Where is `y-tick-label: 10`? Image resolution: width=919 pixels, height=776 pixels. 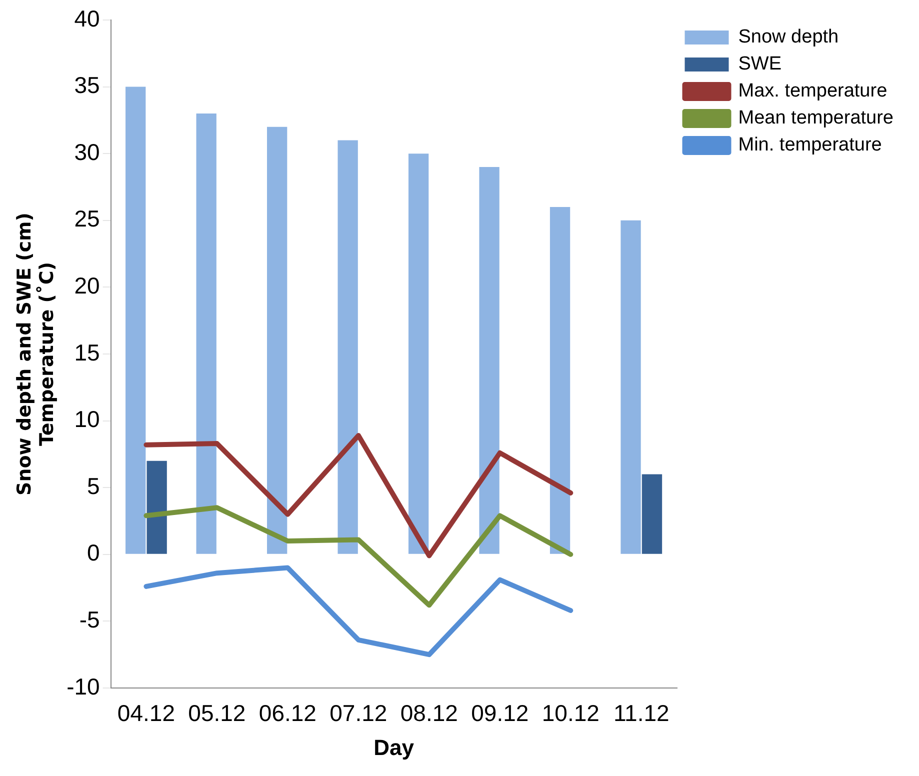 y-tick-label: 10 is located at coordinates (87, 419).